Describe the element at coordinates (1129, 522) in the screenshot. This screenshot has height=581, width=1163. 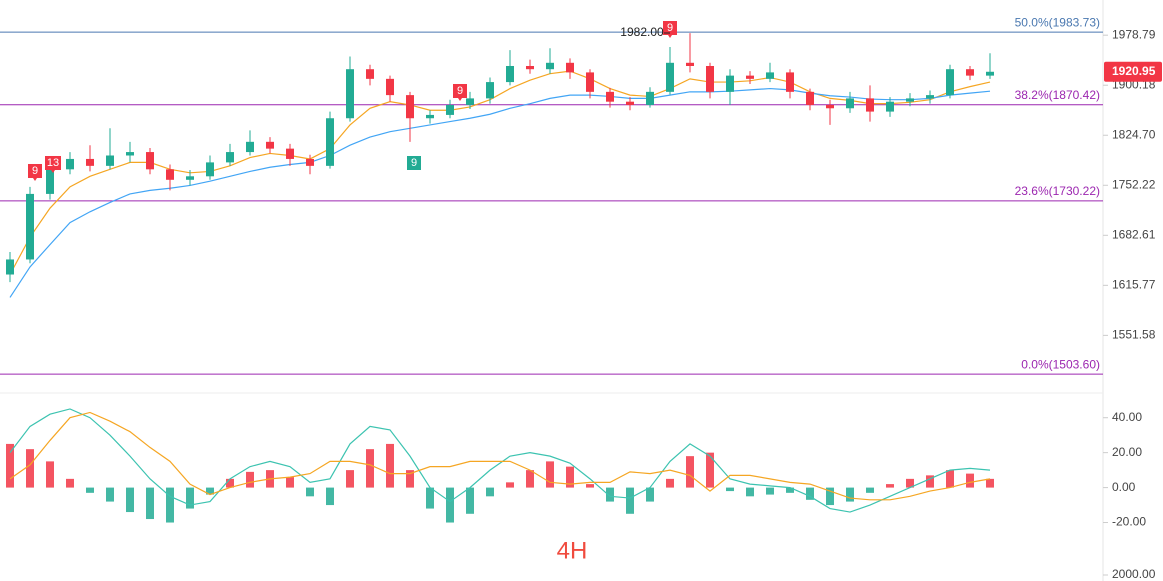
I see `y-tick-label: -20.00` at that location.